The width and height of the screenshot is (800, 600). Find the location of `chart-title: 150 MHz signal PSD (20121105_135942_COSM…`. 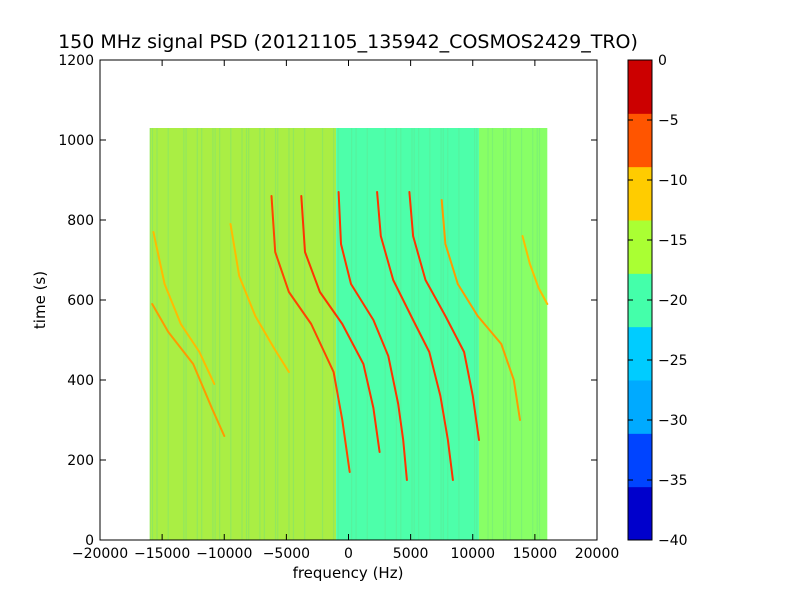

chart-title: 150 MHz signal PSD (20121105_135942_COSM… is located at coordinates (348, 42).